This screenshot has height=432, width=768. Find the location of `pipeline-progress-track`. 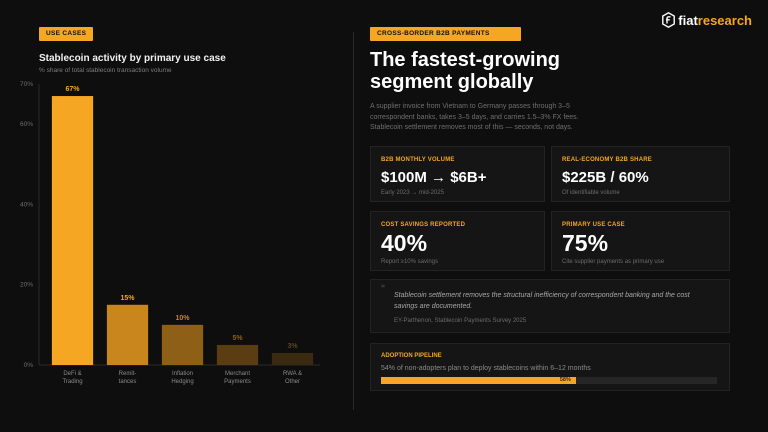

pipeline-progress-track is located at coordinates (549, 380).